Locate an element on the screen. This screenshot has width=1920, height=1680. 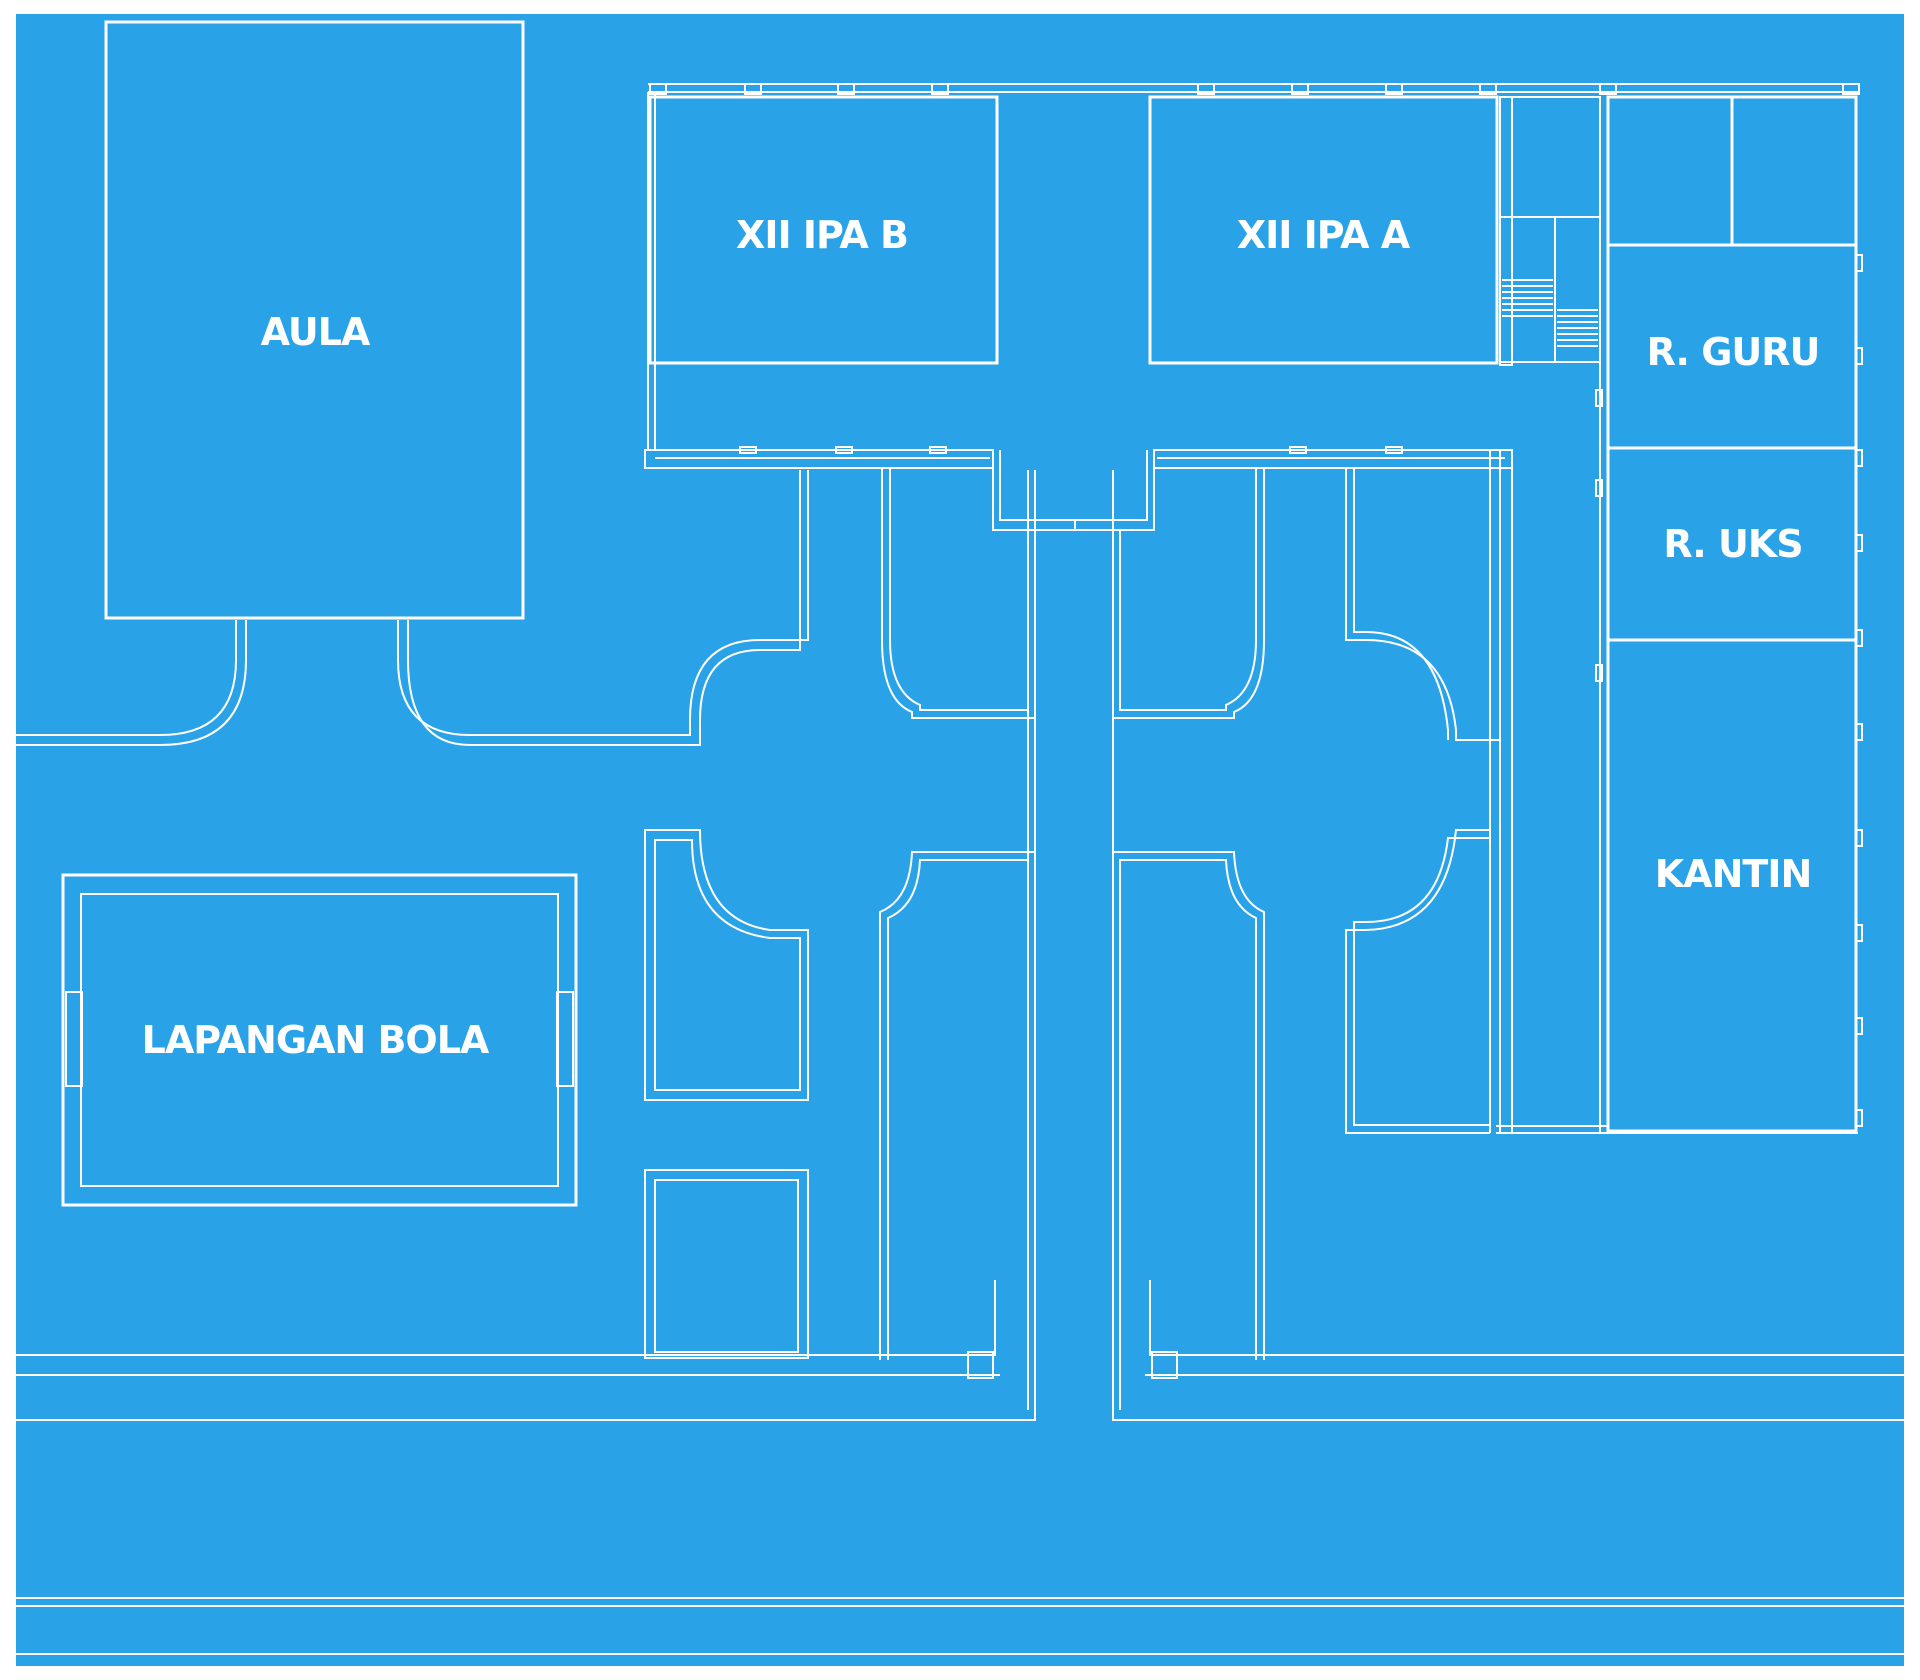
label-aula: AULA is located at coordinates (316, 332).